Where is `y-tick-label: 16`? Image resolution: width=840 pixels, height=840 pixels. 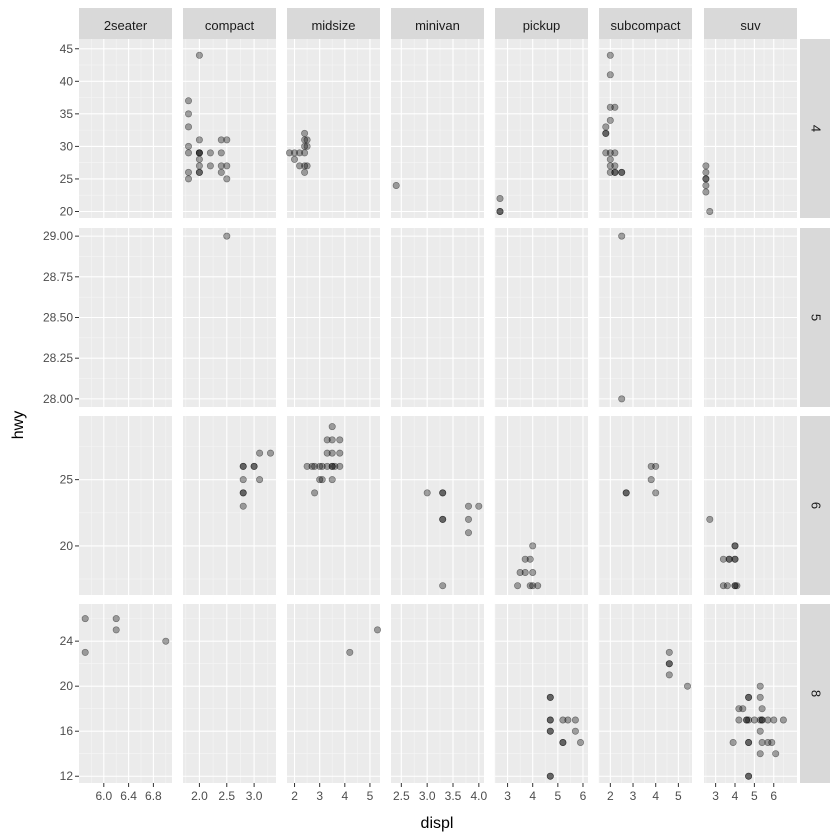
y-tick-label: 16 is located at coordinates (67, 731).